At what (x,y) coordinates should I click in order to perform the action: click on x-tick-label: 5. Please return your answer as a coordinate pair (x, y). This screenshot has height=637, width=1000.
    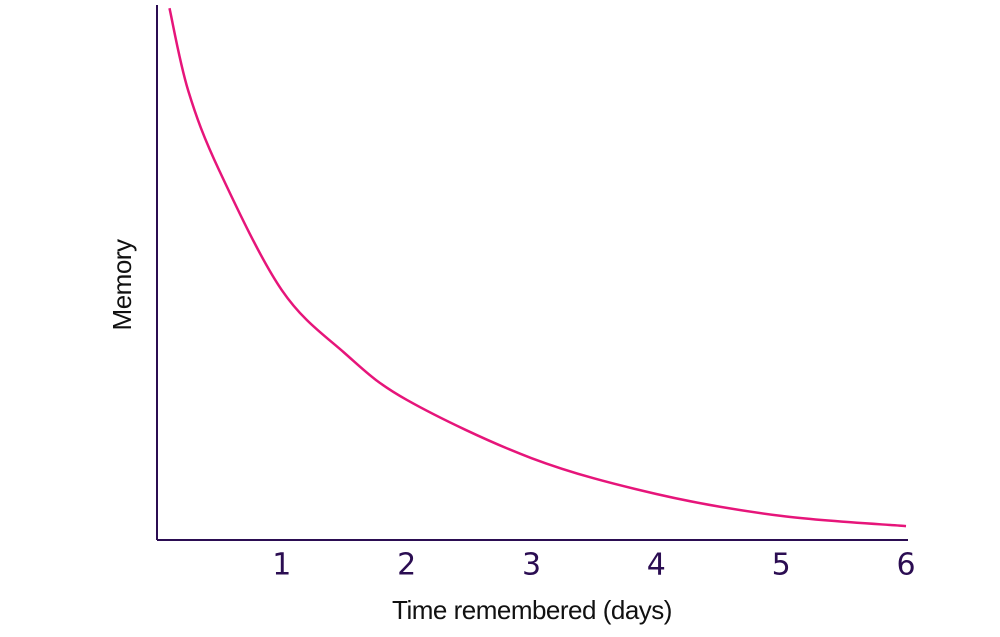
    Looking at the image, I should click on (781, 565).